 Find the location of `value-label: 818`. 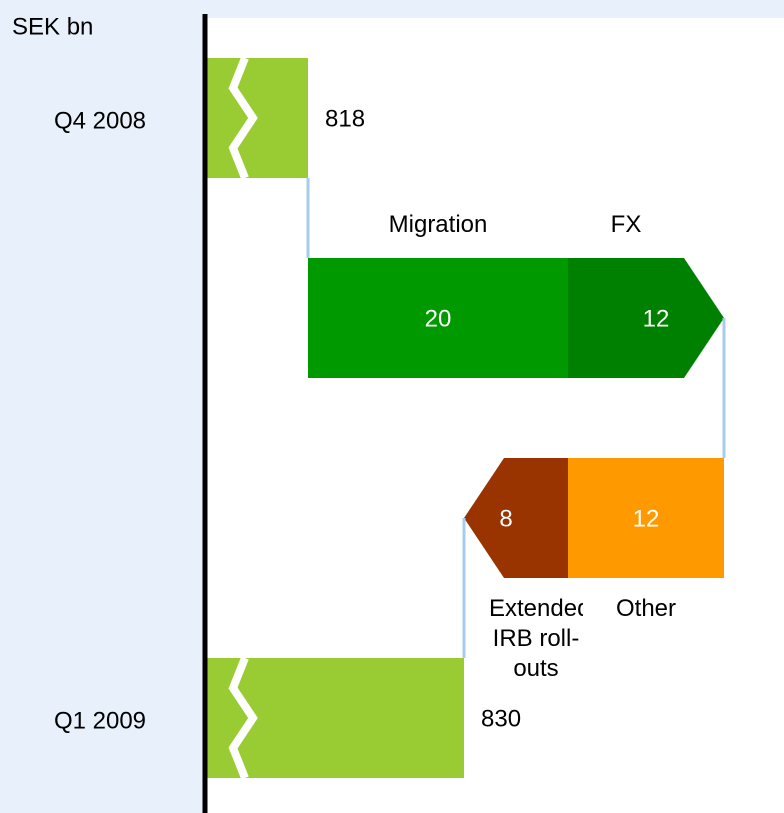

value-label: 818 is located at coordinates (345, 118).